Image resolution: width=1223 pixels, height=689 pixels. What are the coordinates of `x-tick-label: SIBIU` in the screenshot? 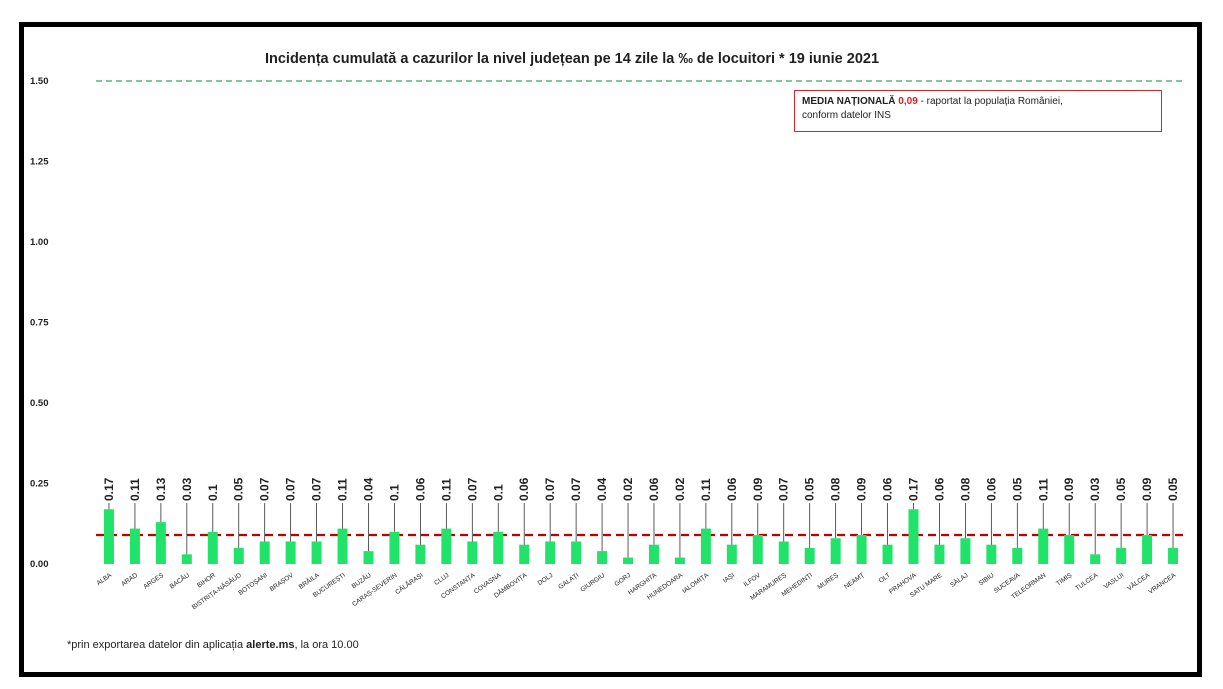 It's located at (987, 580).